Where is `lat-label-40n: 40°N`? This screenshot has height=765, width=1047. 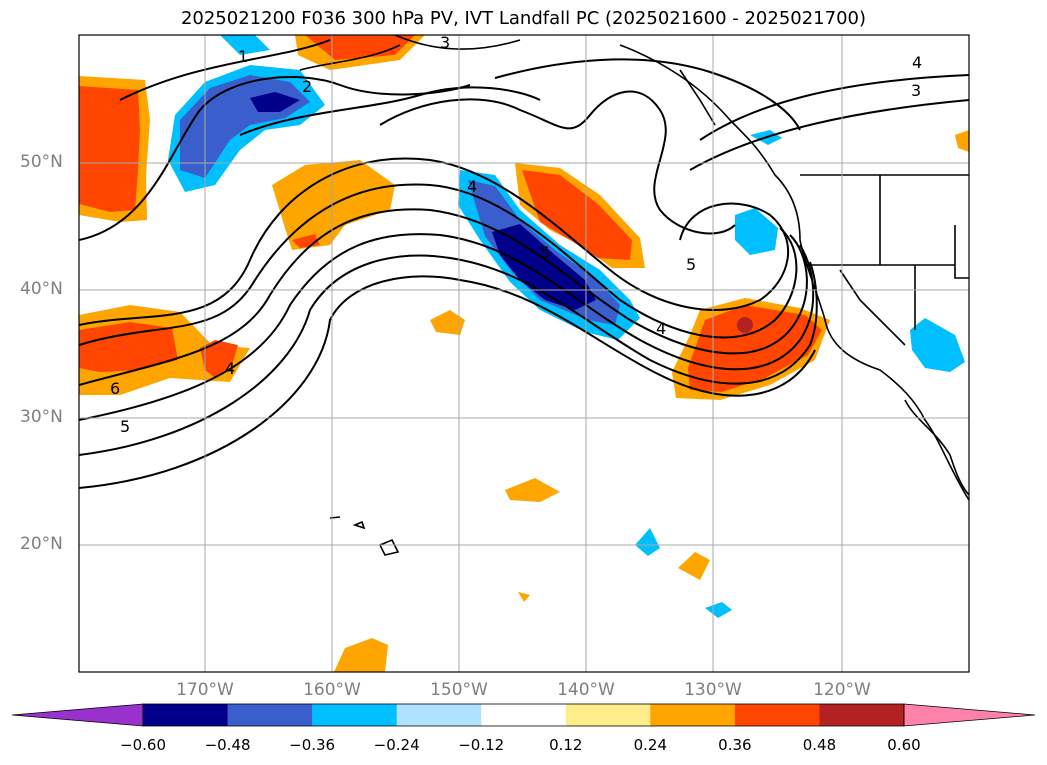 lat-label-40n: 40°N is located at coordinates (41, 289).